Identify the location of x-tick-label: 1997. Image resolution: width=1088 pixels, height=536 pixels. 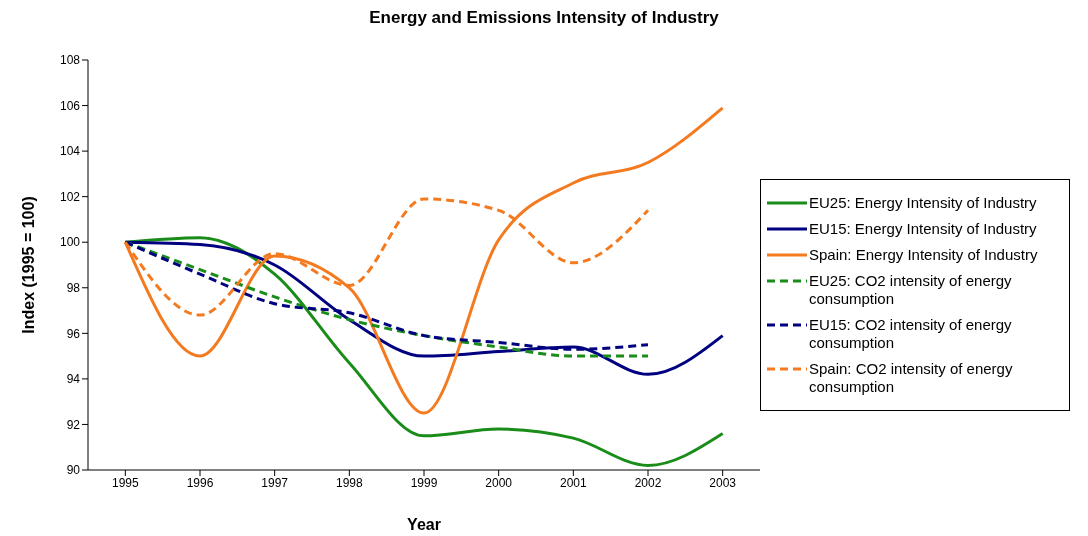
(275, 482).